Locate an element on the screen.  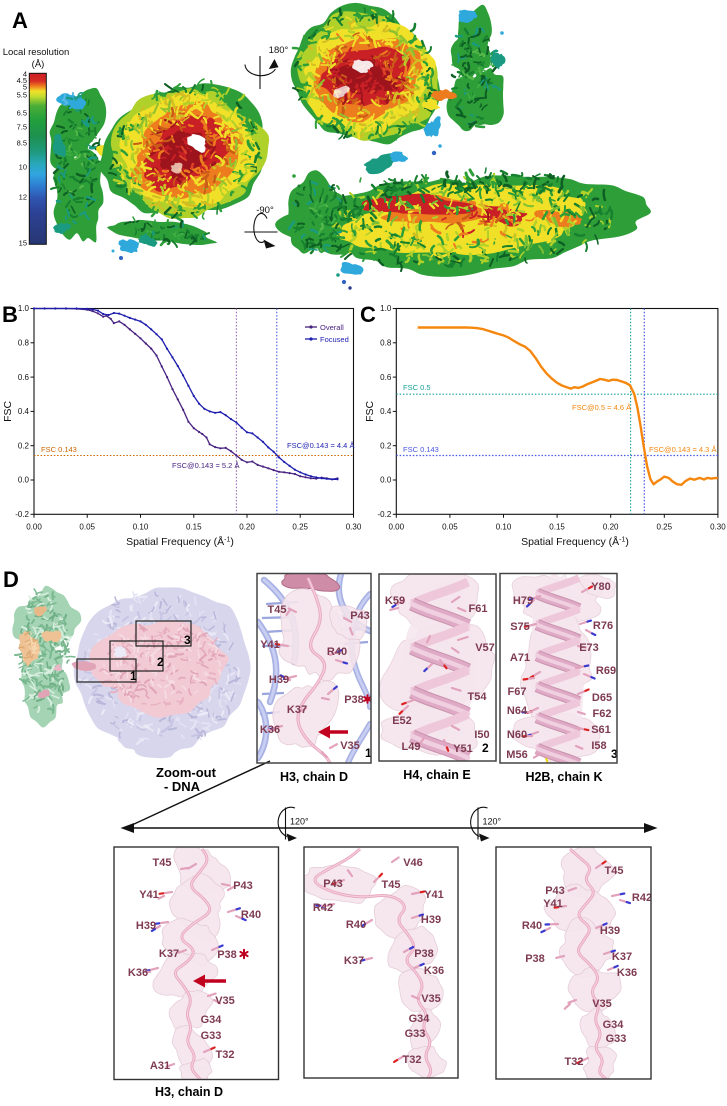
svg-text: M56 is located at coordinates (516, 755).